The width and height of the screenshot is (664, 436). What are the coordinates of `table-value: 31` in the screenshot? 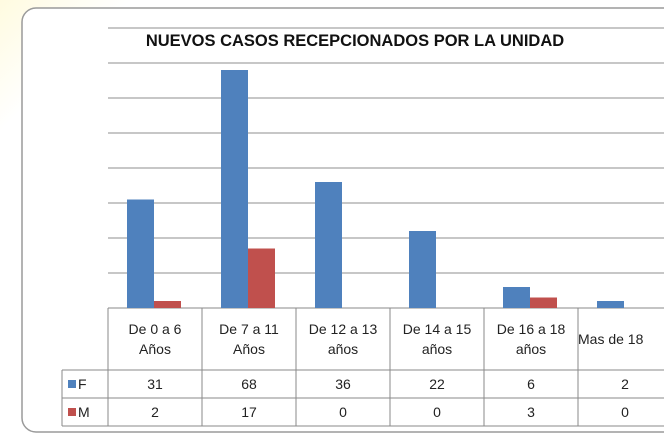 It's located at (155, 384).